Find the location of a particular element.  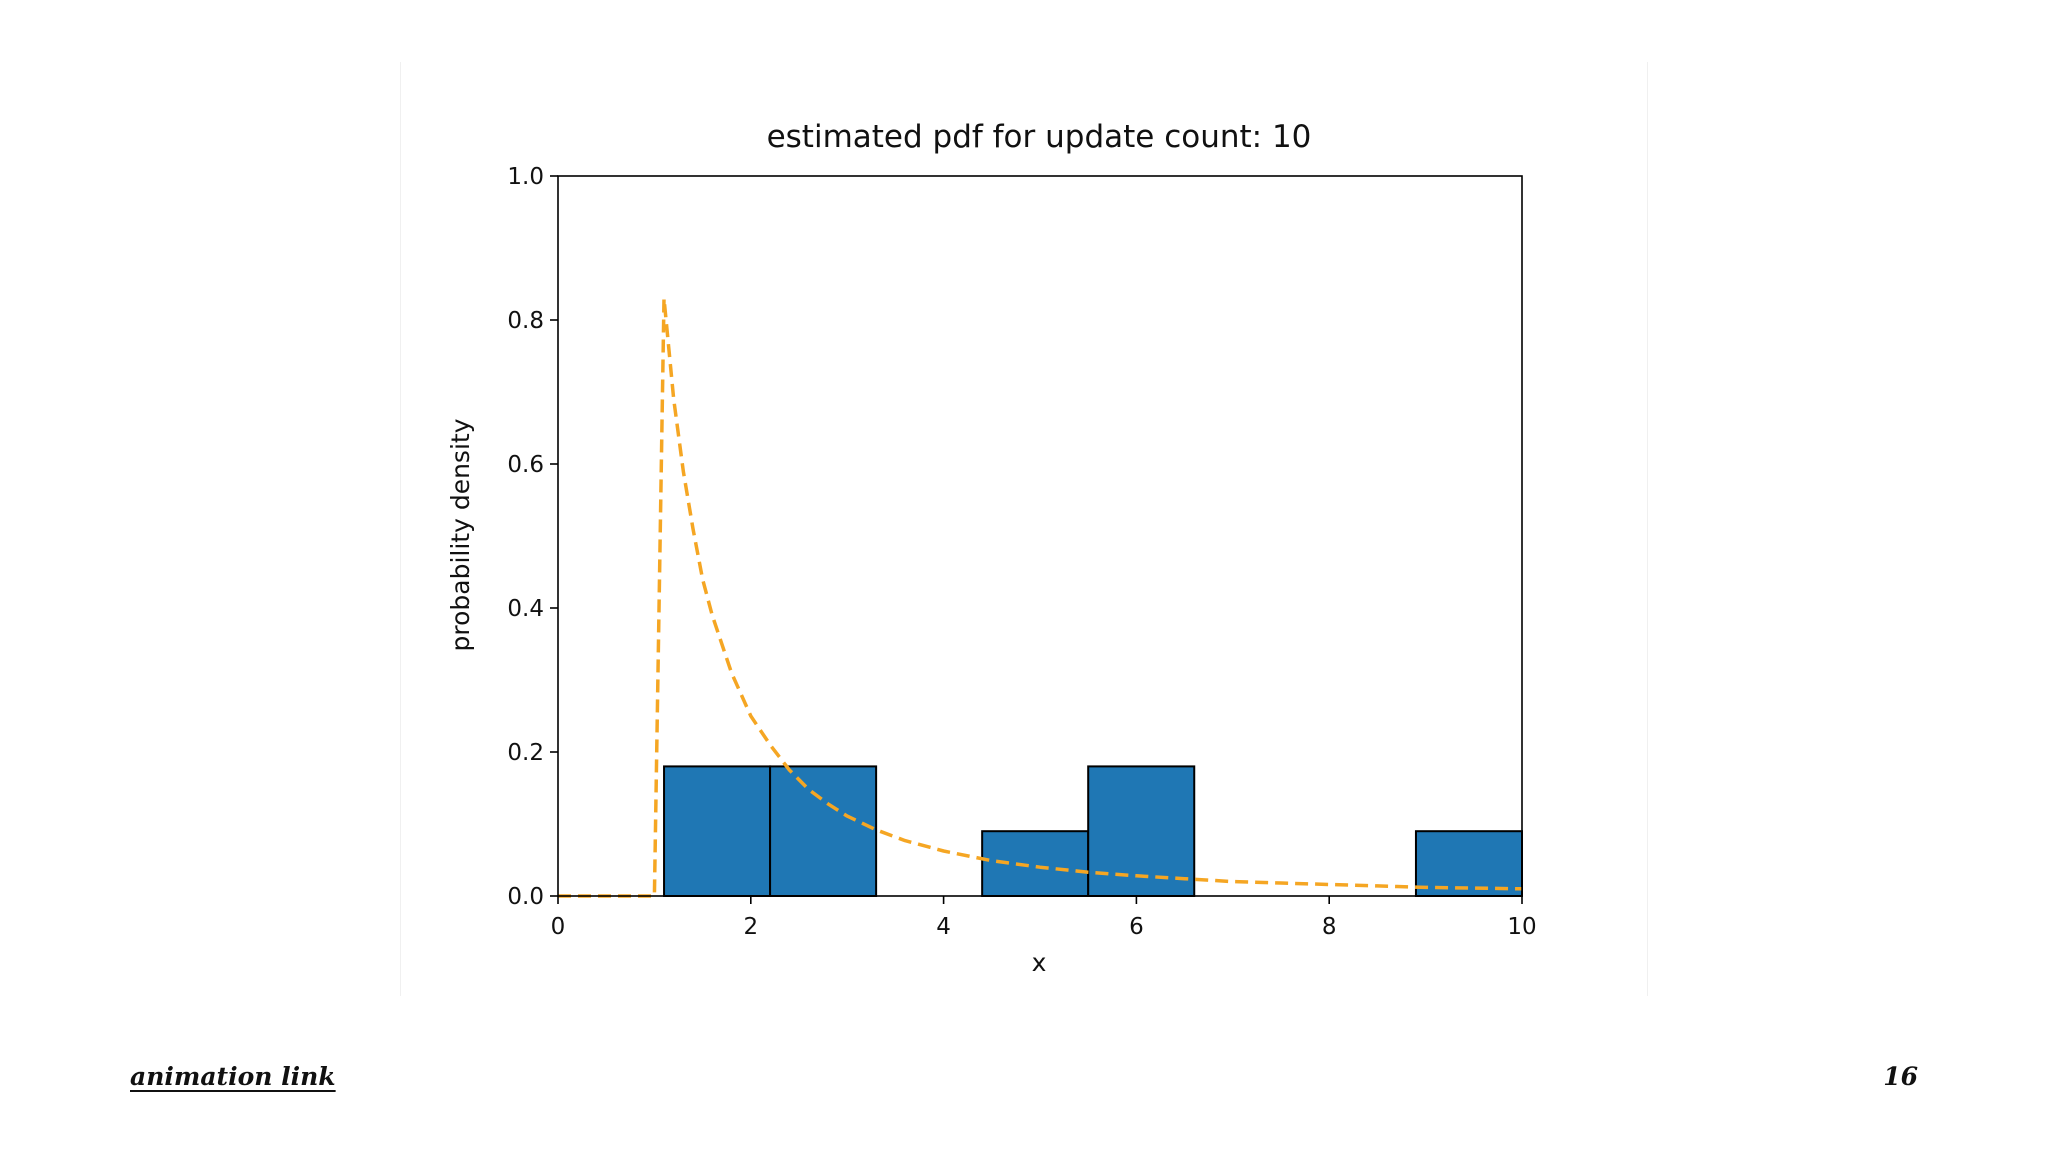

y-tick-label-1.0: 1.0 is located at coordinates (525, 177).